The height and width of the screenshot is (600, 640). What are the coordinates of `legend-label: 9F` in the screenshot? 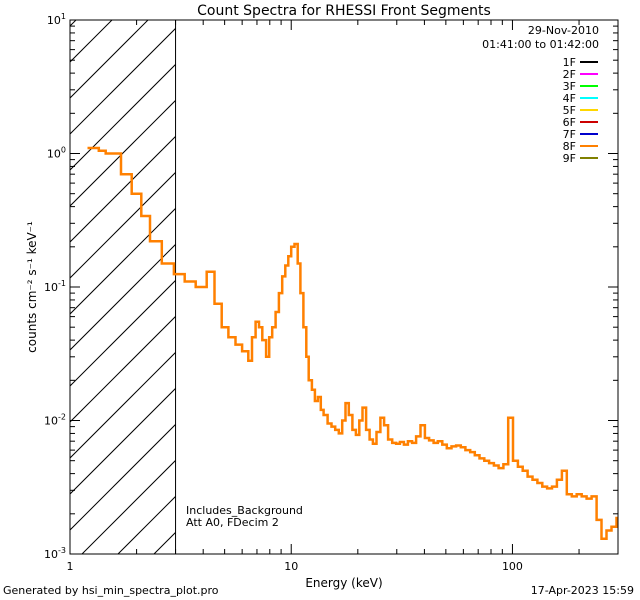 It's located at (569, 158).